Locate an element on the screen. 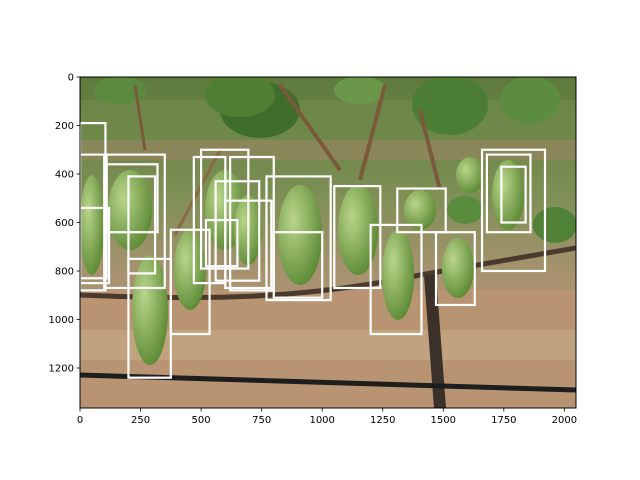  y-tick-label: 1200 is located at coordinates (61, 368).